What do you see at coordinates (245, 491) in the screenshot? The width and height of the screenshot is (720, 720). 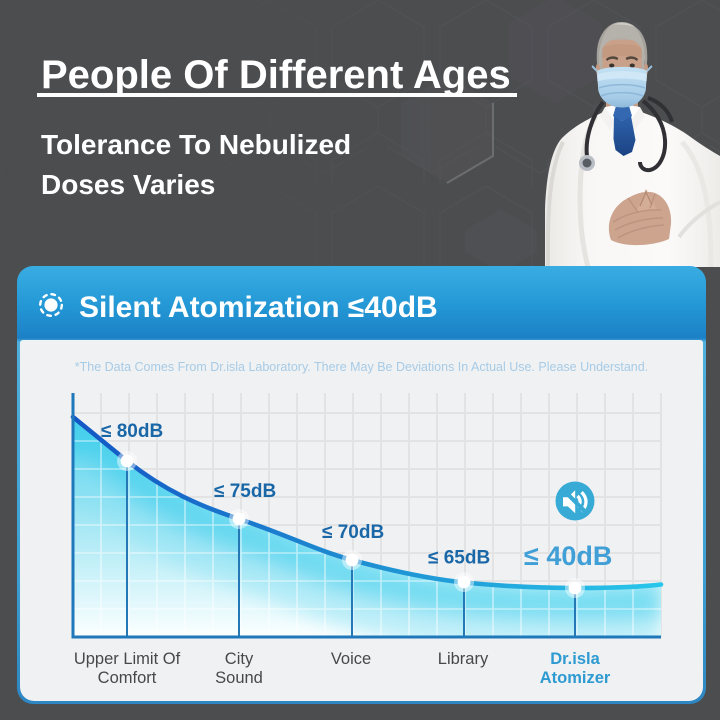 I see `svg-text: ≤ 75dB` at bounding box center [245, 491].